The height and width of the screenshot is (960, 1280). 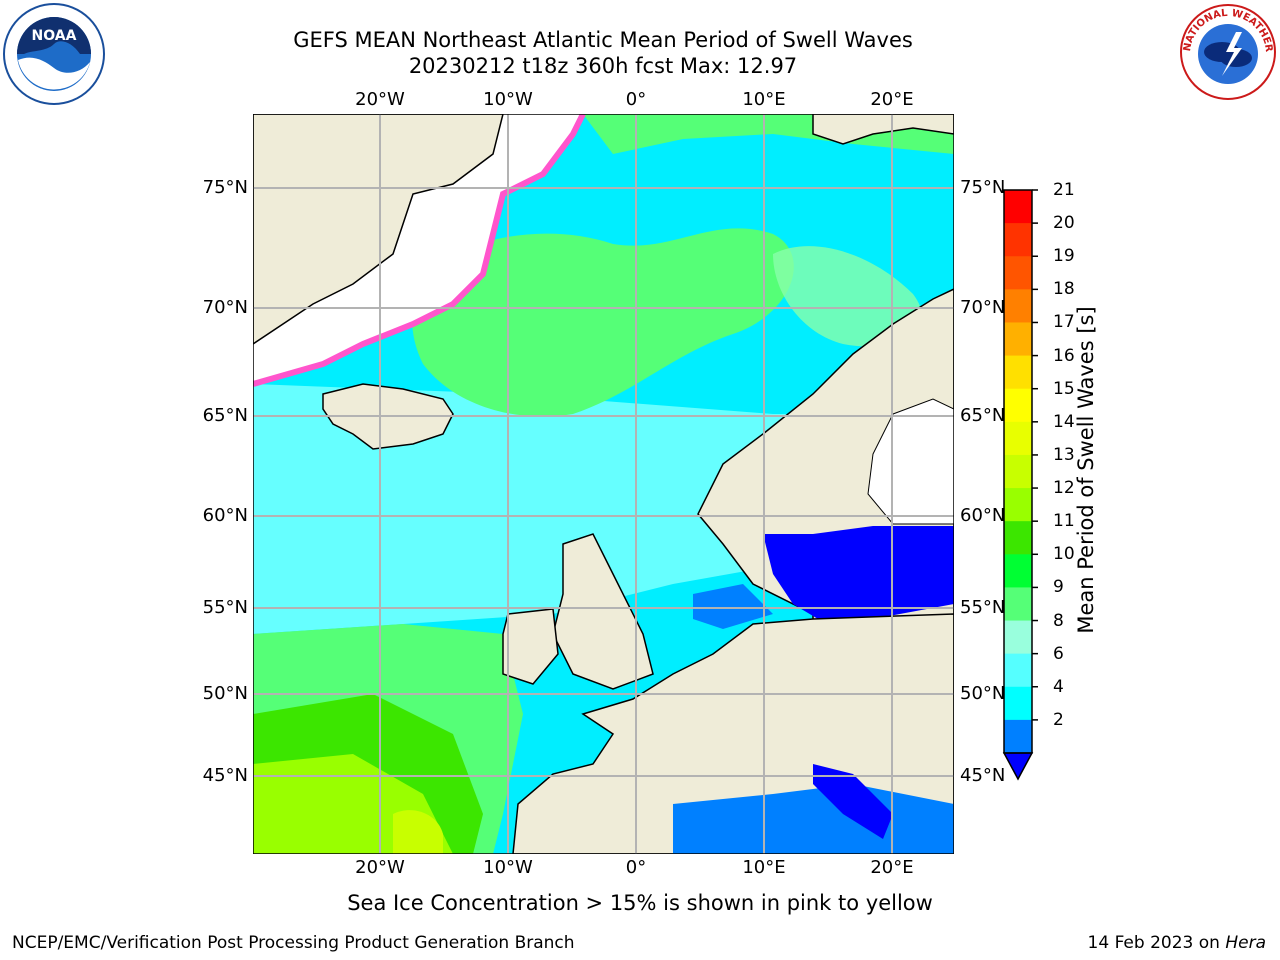 I want to click on lat-tick-left: 75°N, so click(x=225, y=187).